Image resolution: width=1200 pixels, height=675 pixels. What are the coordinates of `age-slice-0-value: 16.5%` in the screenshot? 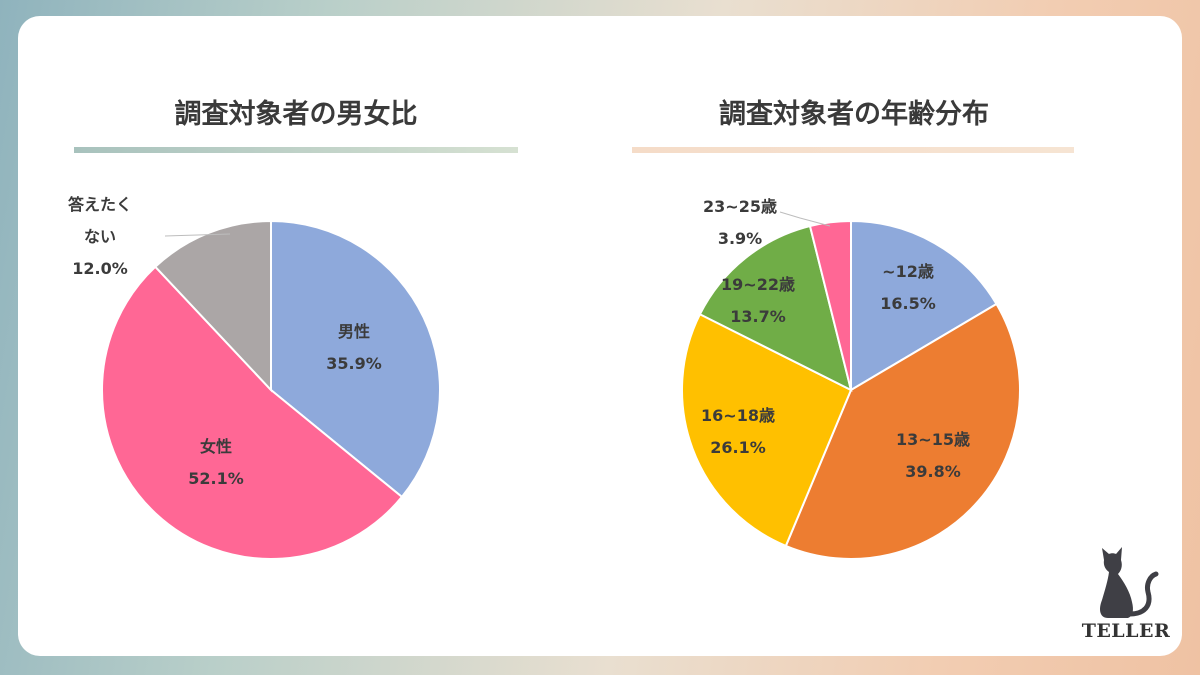 It's located at (908, 303).